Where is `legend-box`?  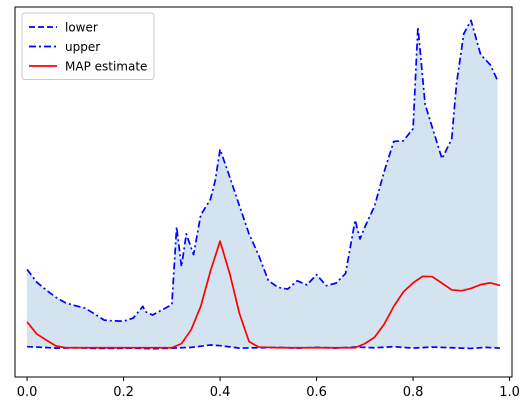 legend-box is located at coordinates (88, 46).